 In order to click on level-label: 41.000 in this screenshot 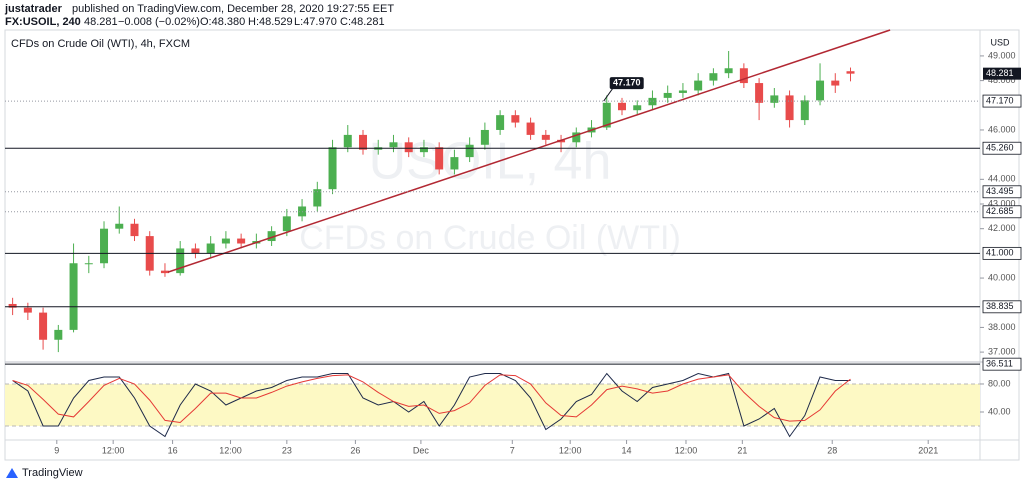, I will do `click(1000, 253)`.